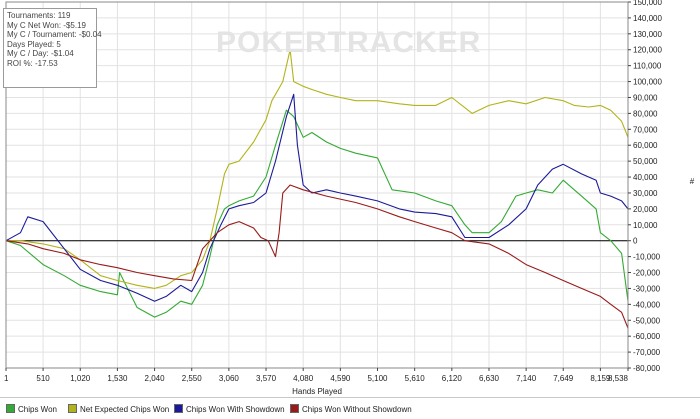 This screenshot has width=700, height=419. What do you see at coordinates (489, 378) in the screenshot?
I see `x-tick-label: 6,630` at bounding box center [489, 378].